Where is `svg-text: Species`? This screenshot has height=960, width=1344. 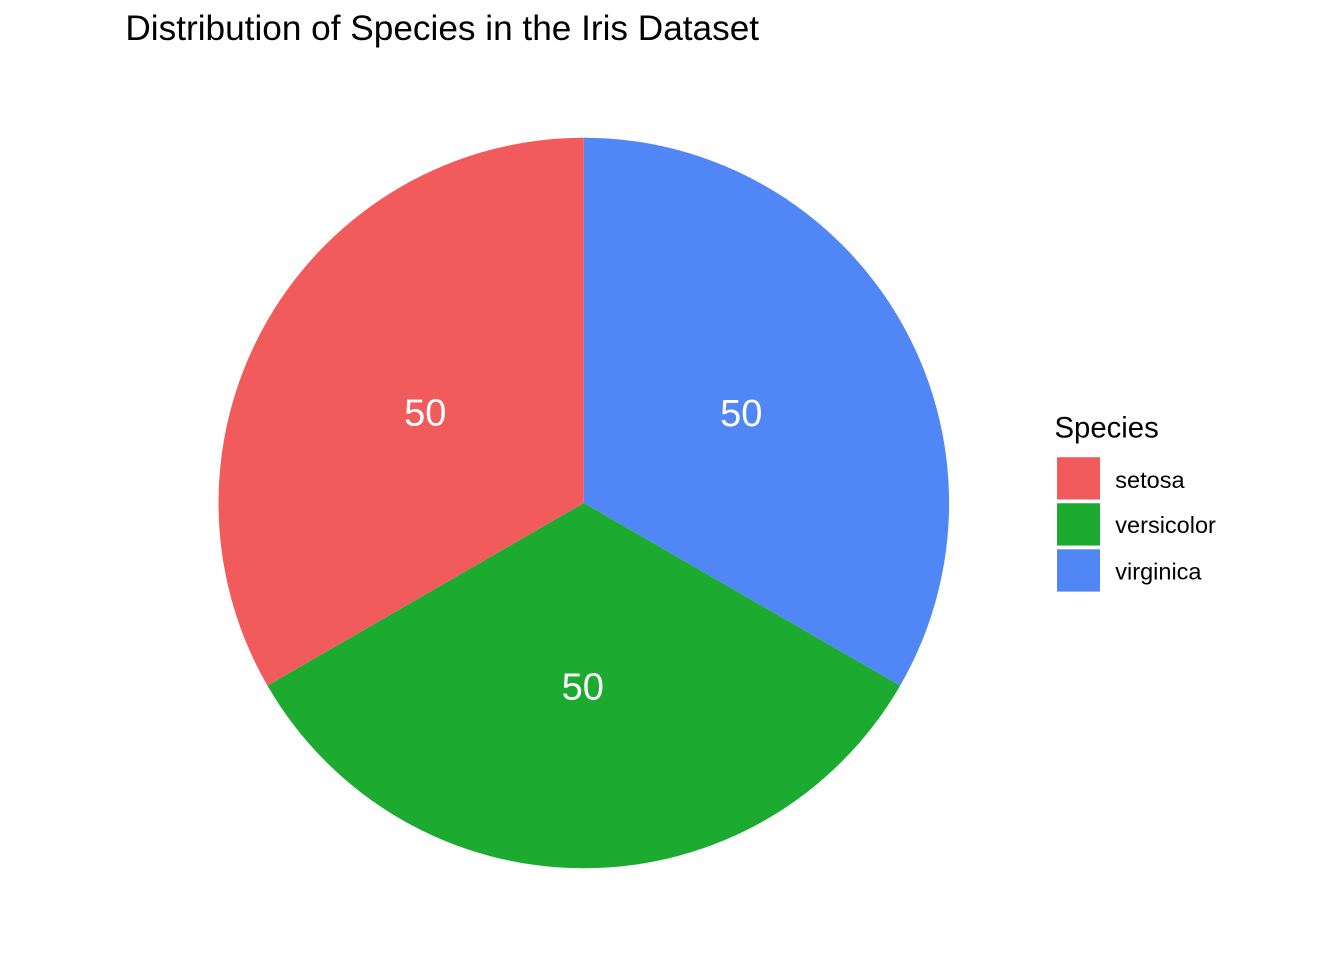
svg-text: Species is located at coordinates (1107, 428).